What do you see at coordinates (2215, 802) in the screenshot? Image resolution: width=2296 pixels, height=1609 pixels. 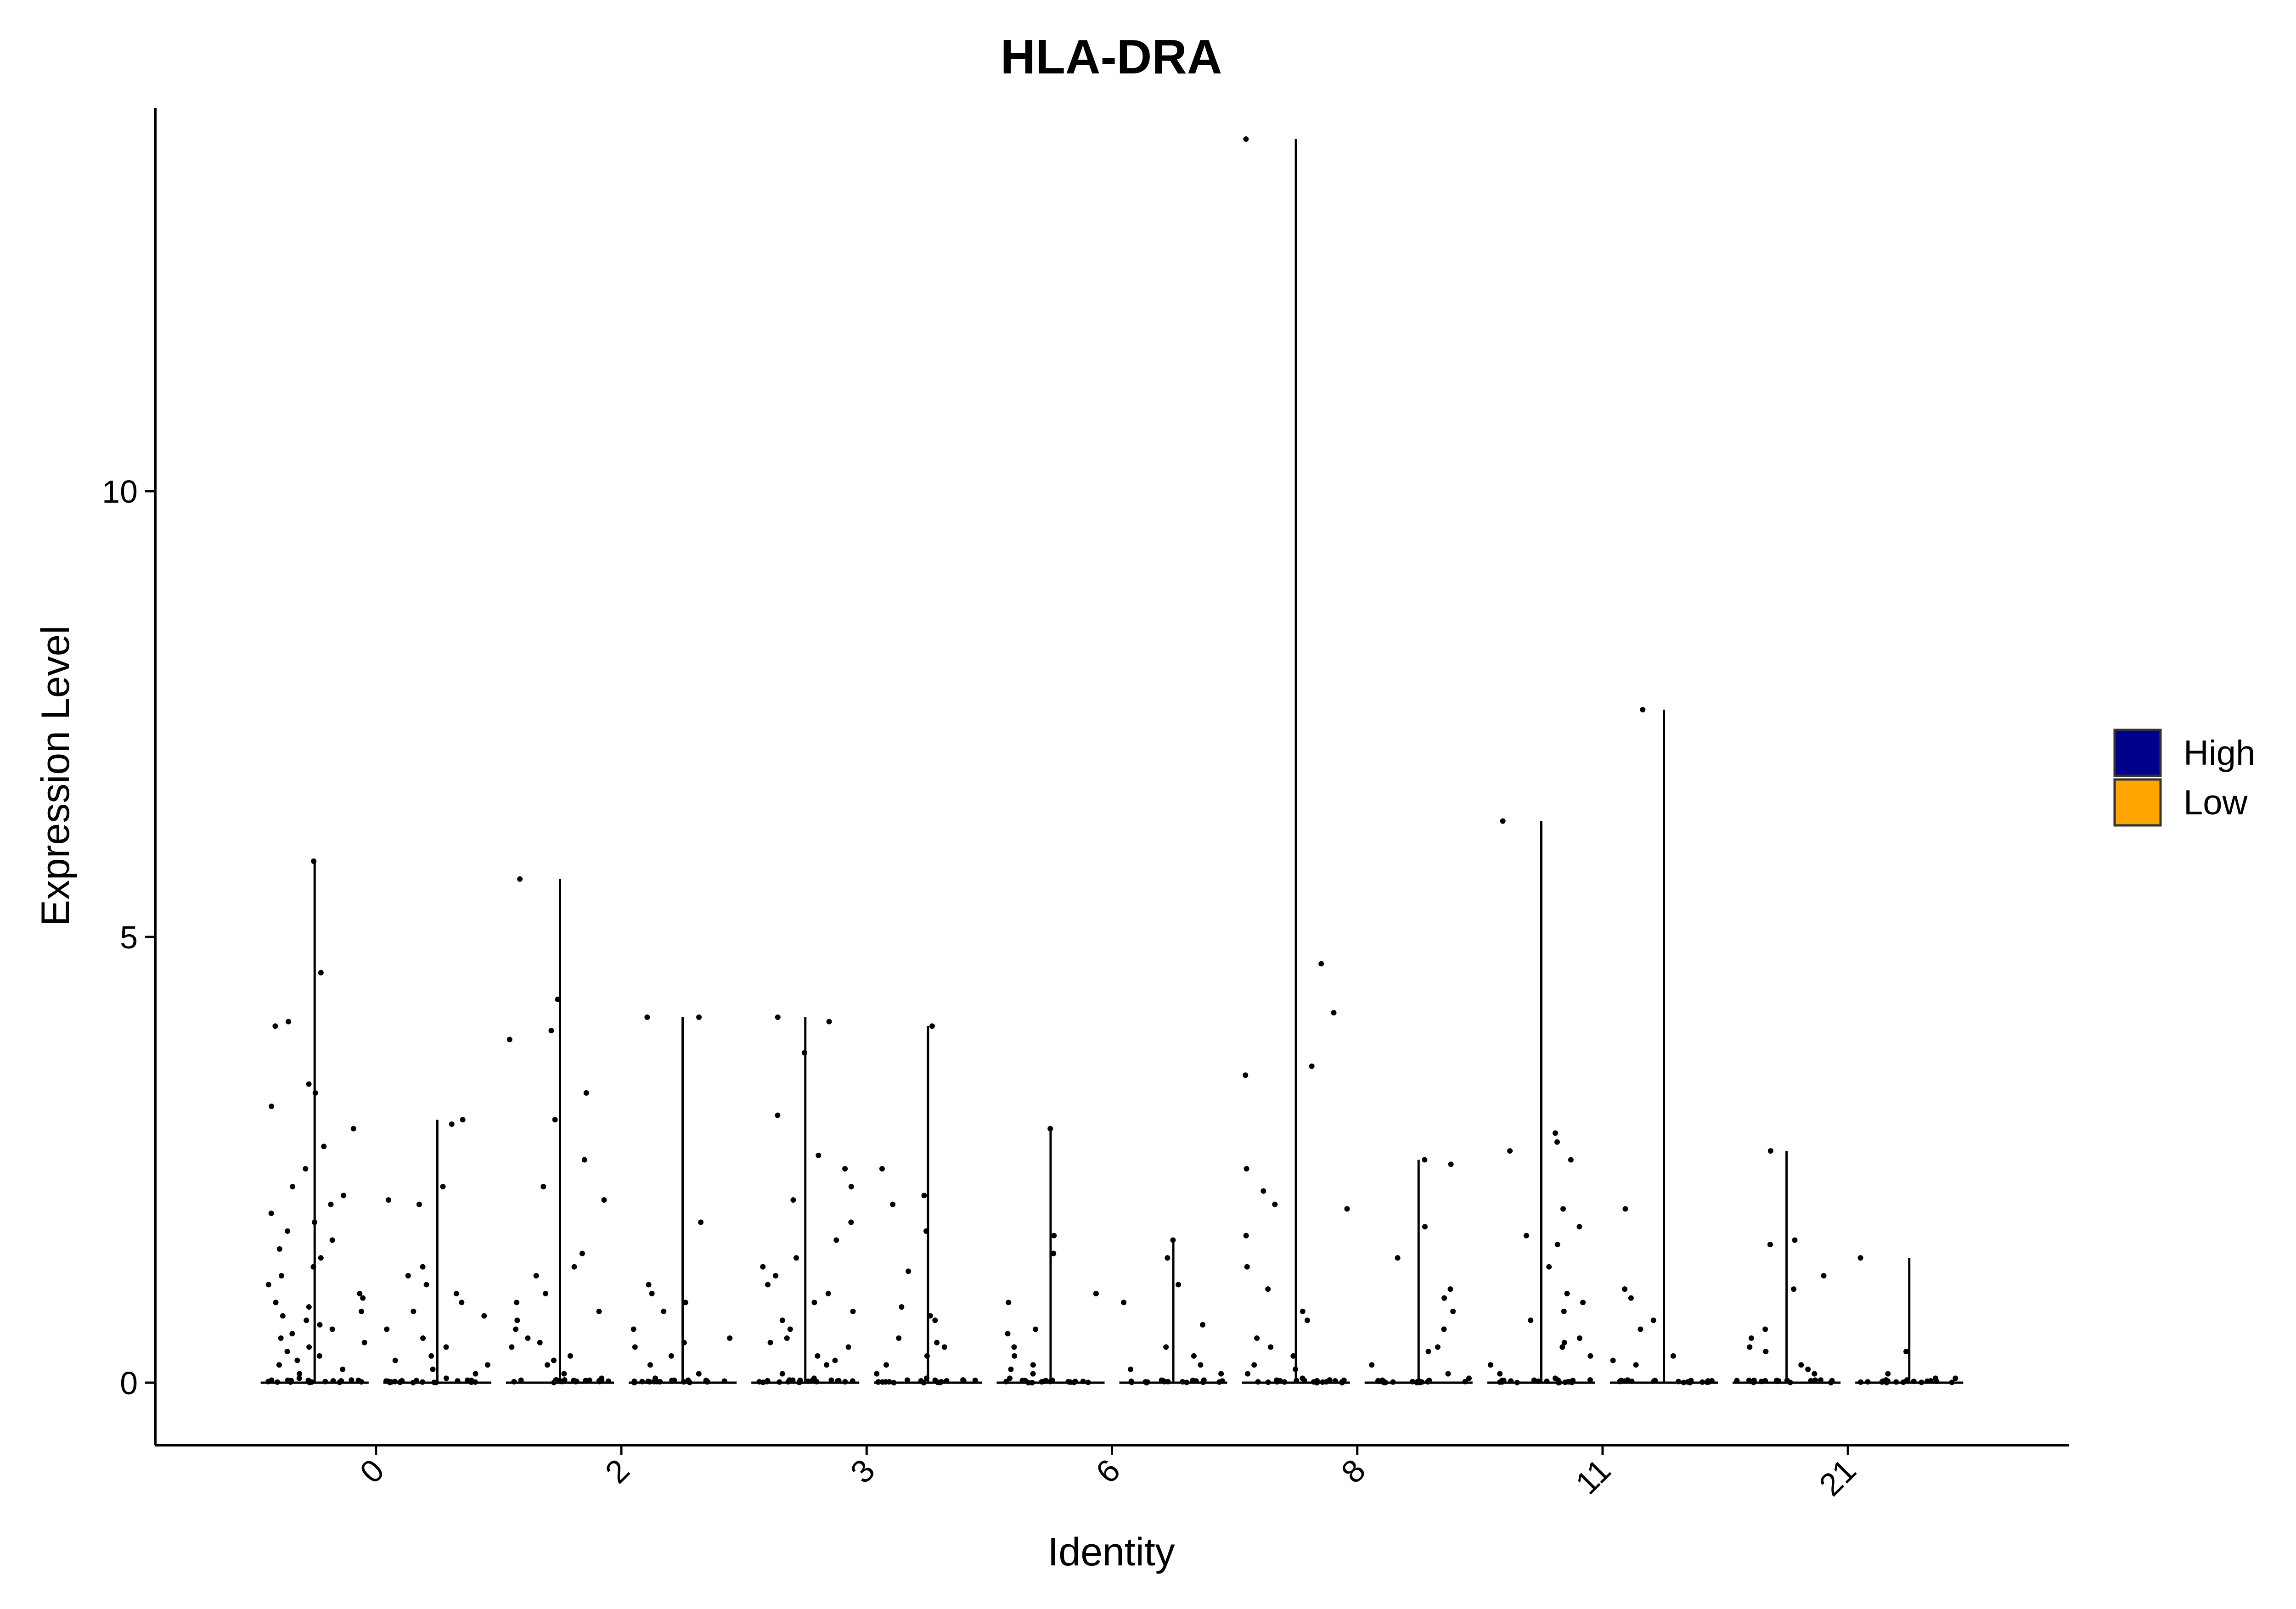 I see `legend-label-low: Low` at bounding box center [2215, 802].